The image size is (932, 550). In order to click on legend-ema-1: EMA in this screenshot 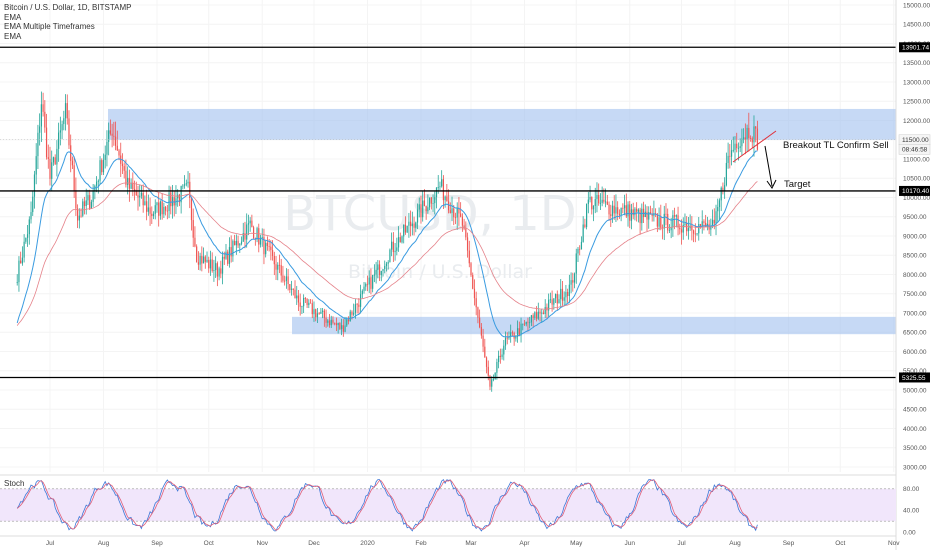, I will do `click(13, 17)`.